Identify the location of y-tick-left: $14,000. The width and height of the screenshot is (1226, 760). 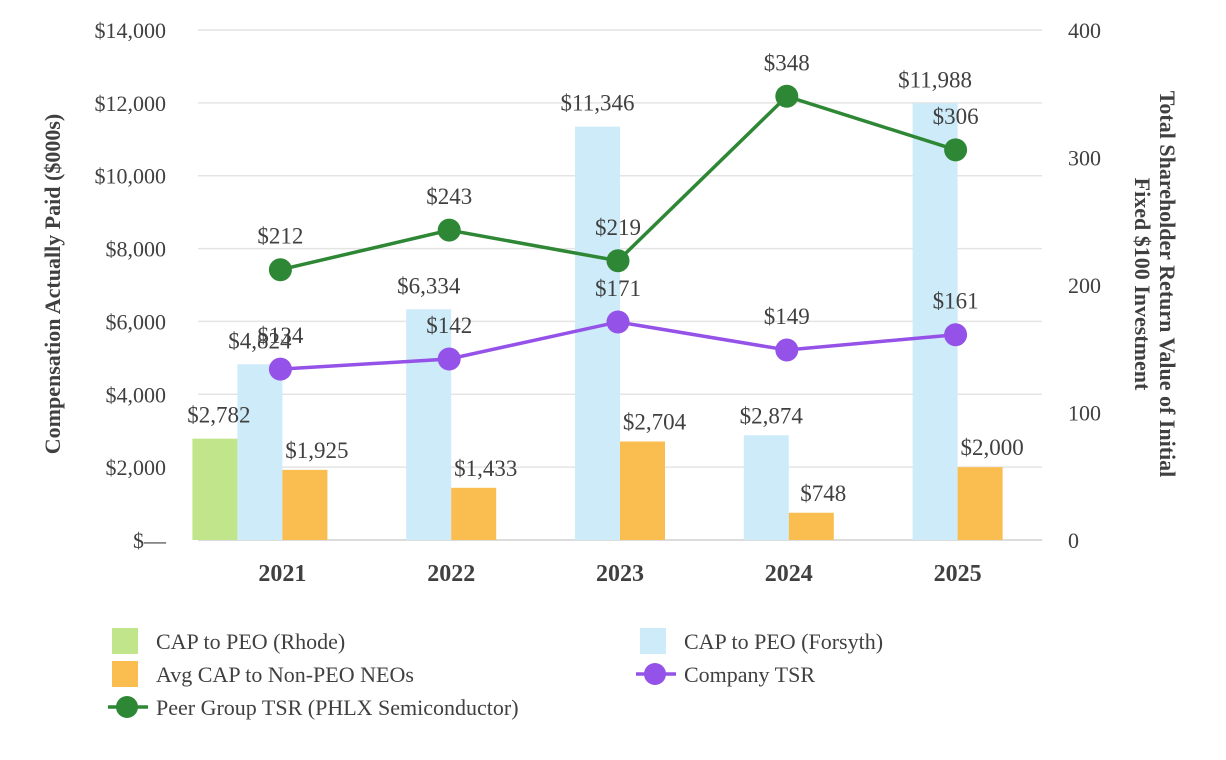
(131, 30).